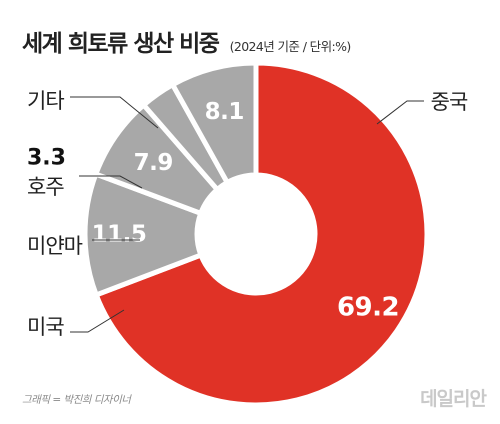 The image size is (500, 424). I want to click on category-label-미얀마: 미얀마, so click(55, 246).